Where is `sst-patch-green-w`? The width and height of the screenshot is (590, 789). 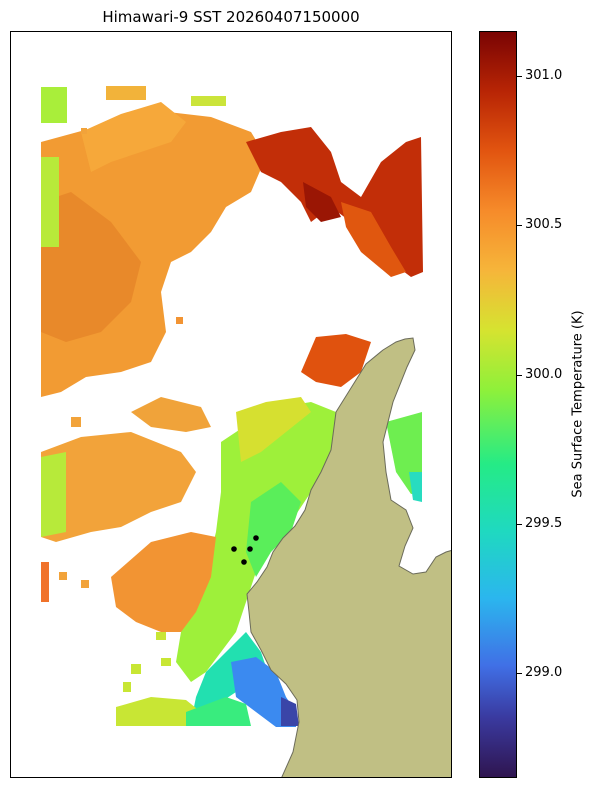 sst-patch-green-w is located at coordinates (50, 202).